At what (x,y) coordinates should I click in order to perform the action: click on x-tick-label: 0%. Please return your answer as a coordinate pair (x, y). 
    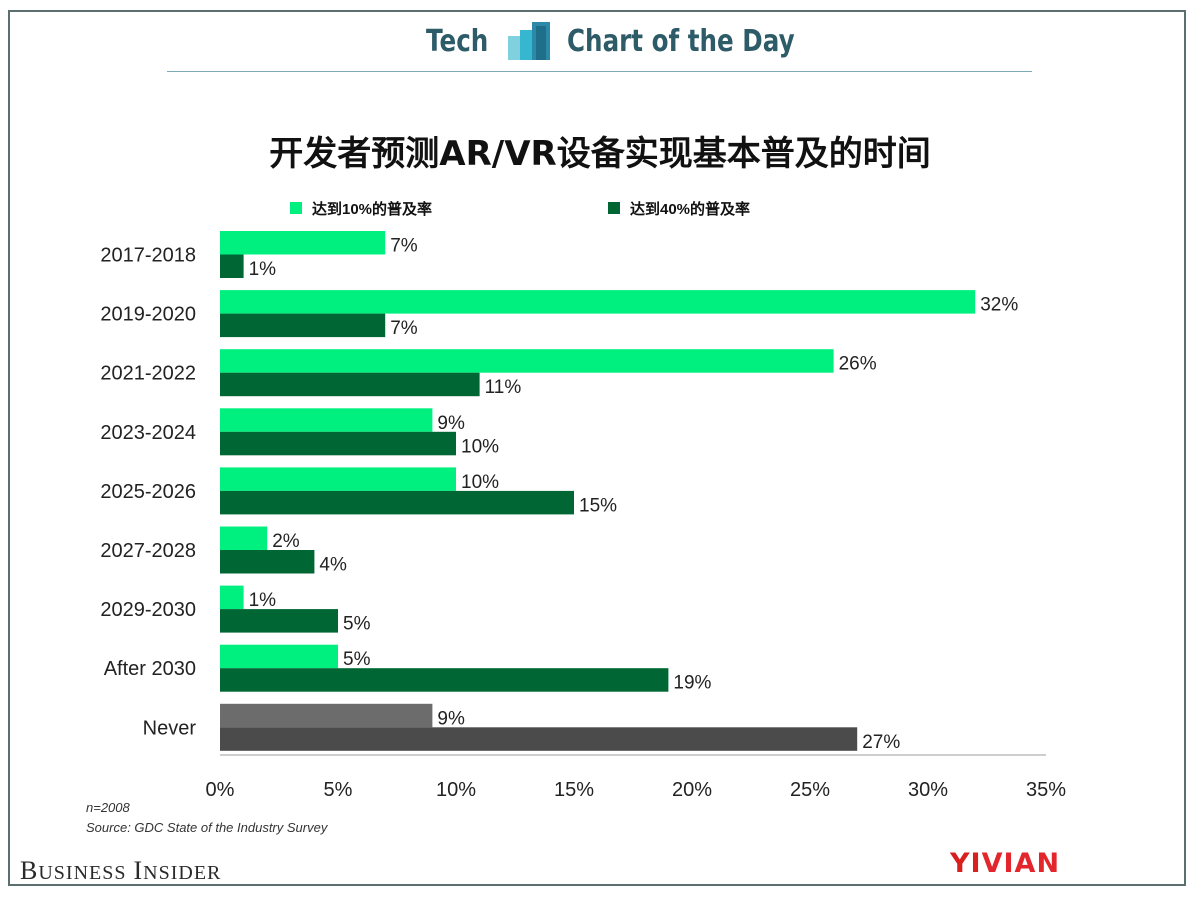
    Looking at the image, I should click on (220, 790).